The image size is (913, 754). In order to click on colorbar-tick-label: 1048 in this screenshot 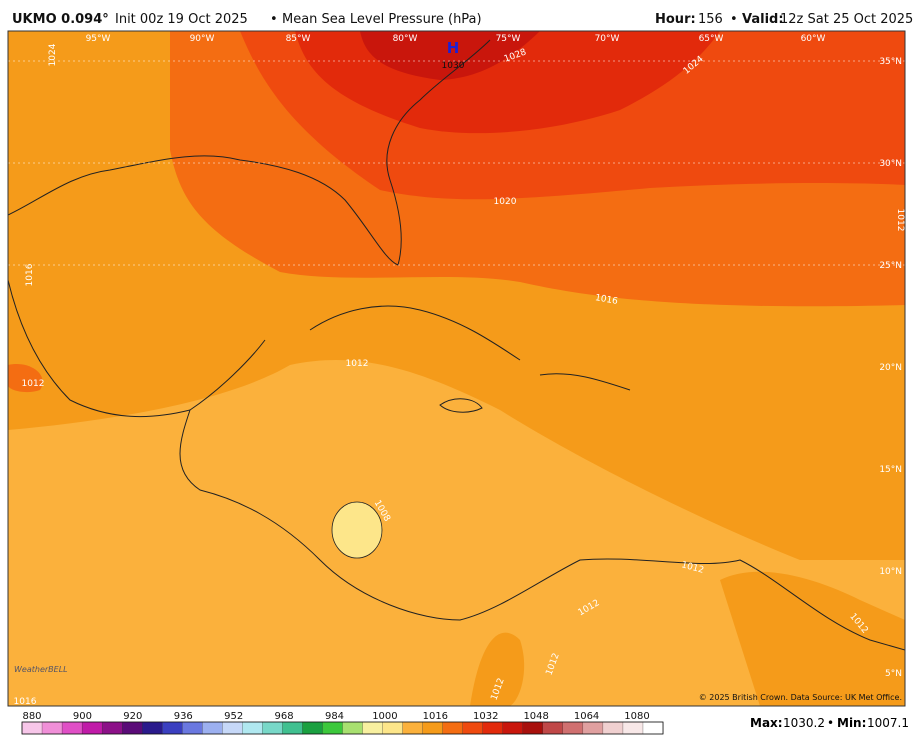, I will do `click(535, 716)`.